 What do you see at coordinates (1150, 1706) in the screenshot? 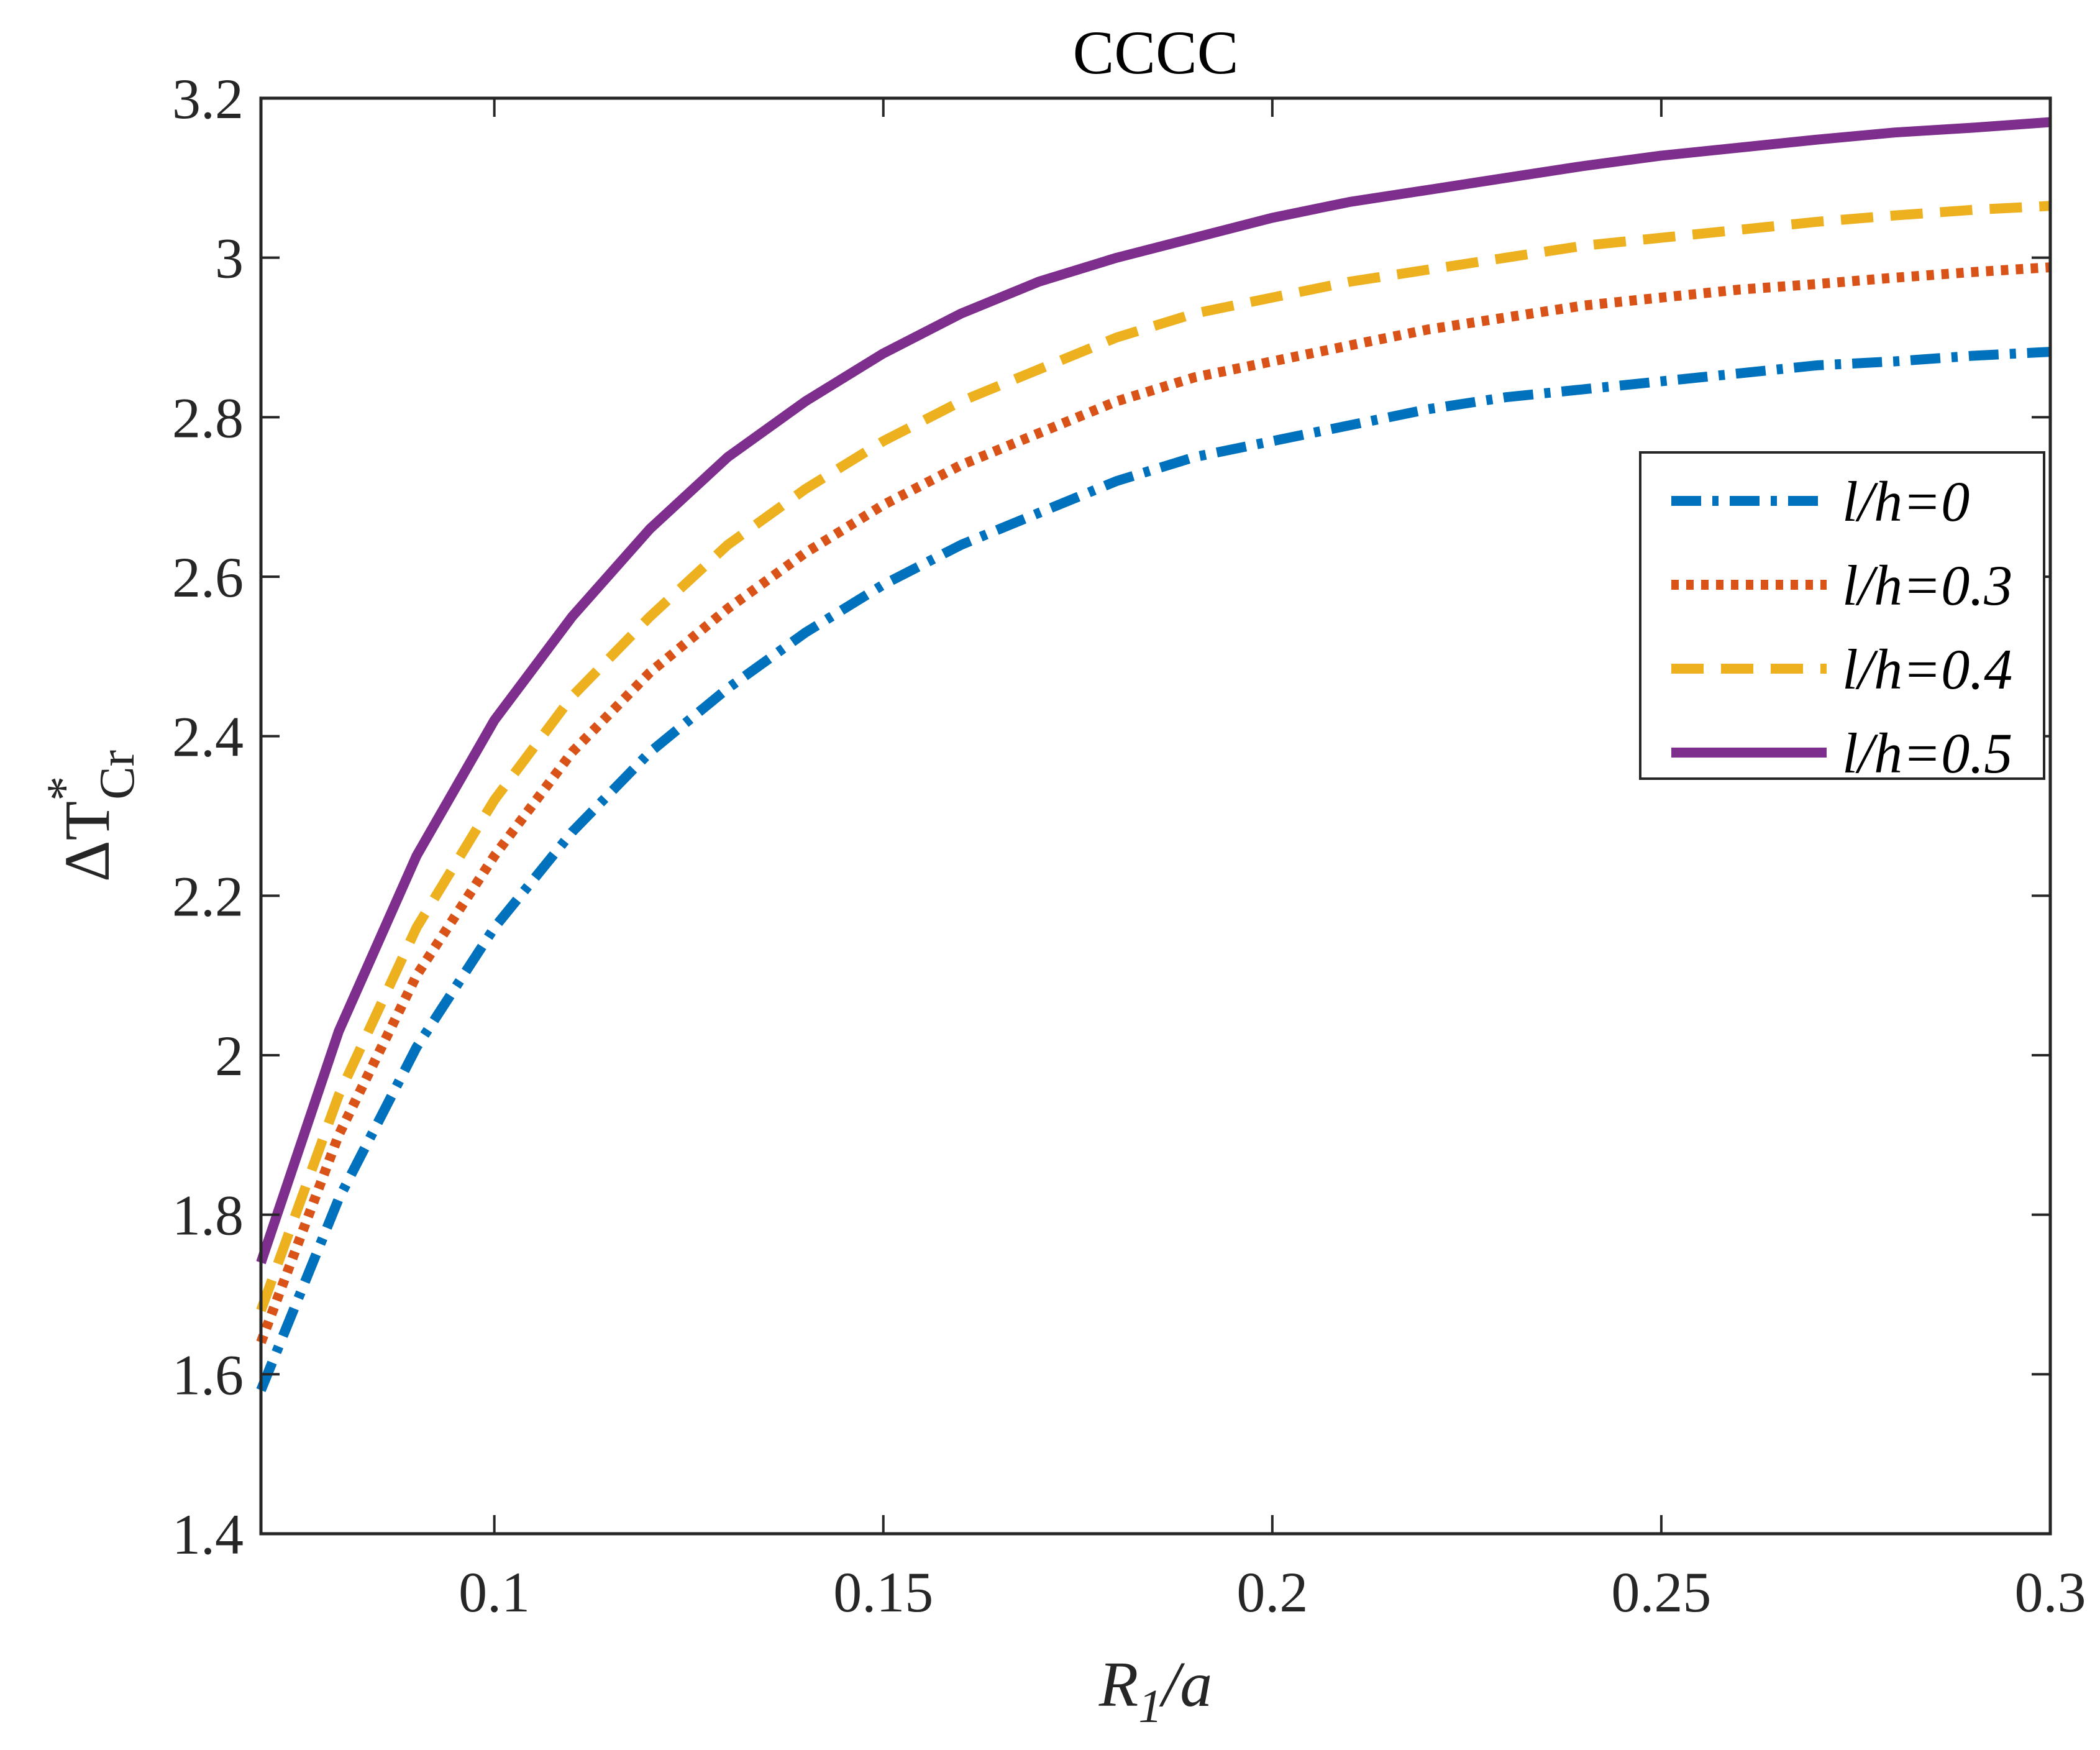
I see `x-axis-label-sub: 1` at bounding box center [1150, 1706].